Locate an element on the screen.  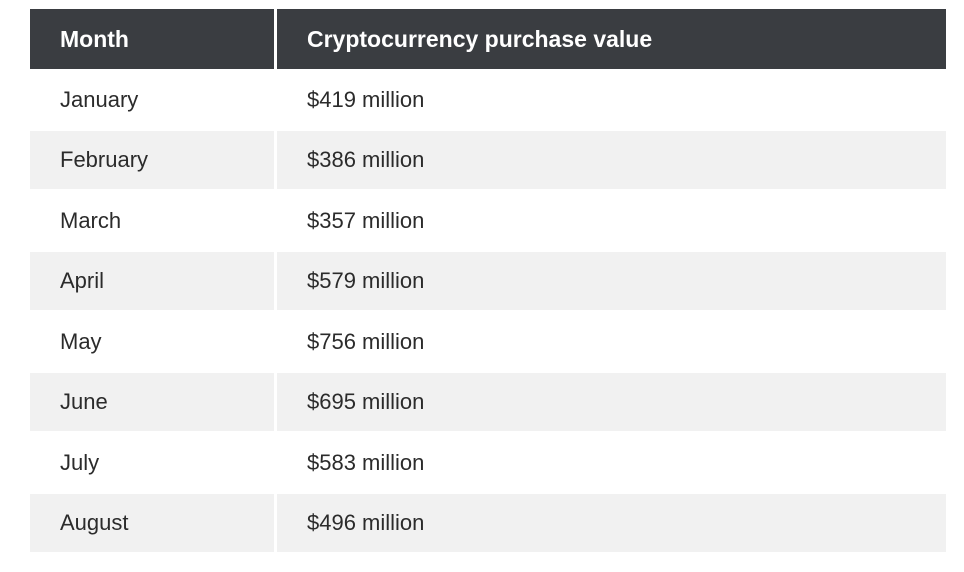
value-cell: $583 million is located at coordinates (611, 463).